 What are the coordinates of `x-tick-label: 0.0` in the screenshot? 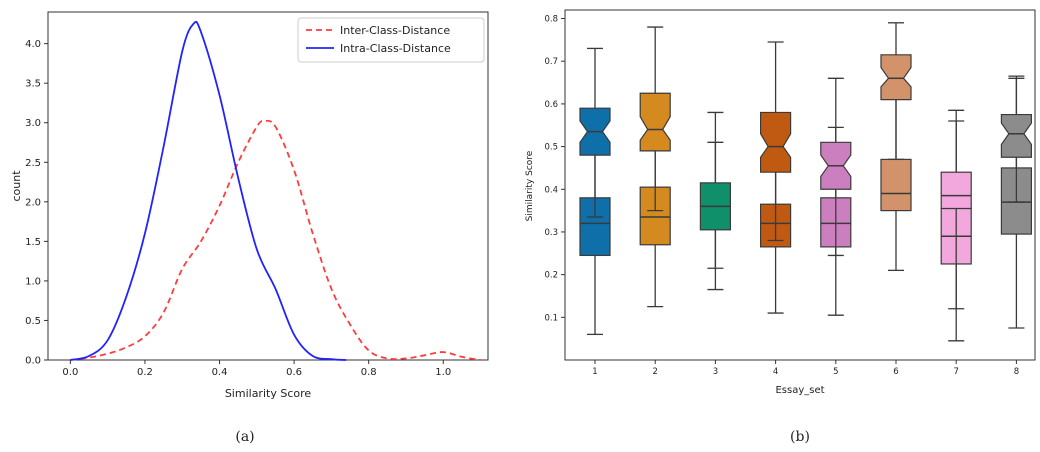 It's located at (70, 372).